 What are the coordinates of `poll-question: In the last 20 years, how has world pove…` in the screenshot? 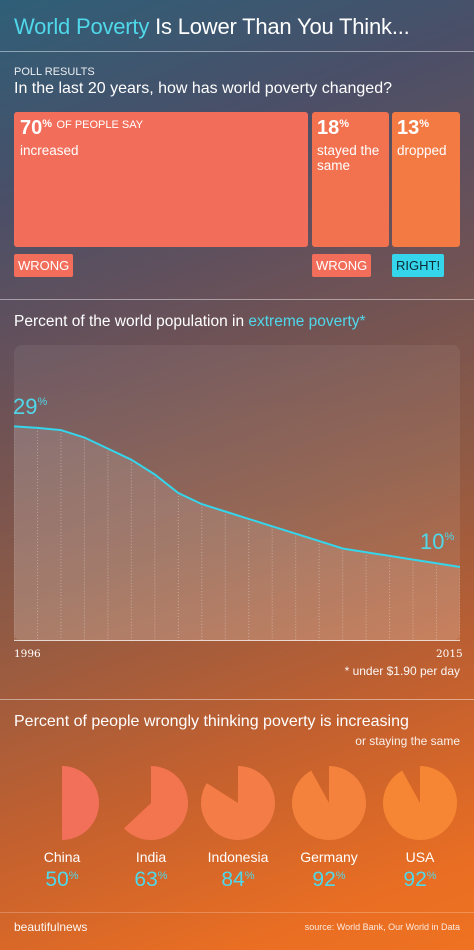 It's located at (203, 88).